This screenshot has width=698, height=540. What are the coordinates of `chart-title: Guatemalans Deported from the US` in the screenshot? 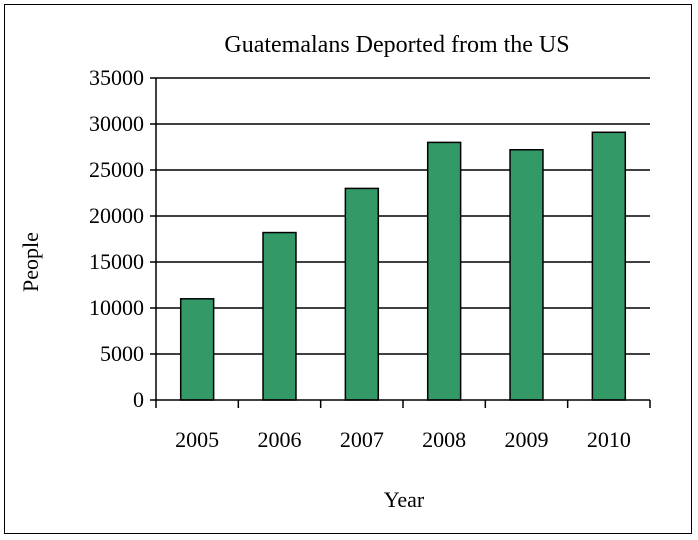 It's located at (396, 45).